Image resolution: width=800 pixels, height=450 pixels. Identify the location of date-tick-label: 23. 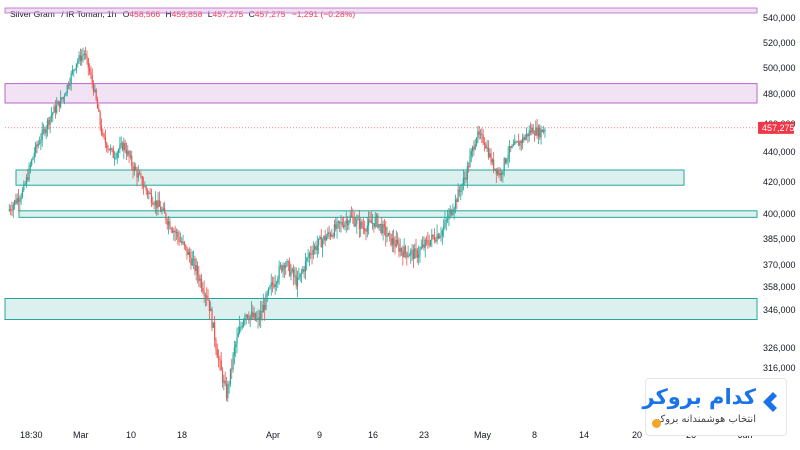
(424, 435).